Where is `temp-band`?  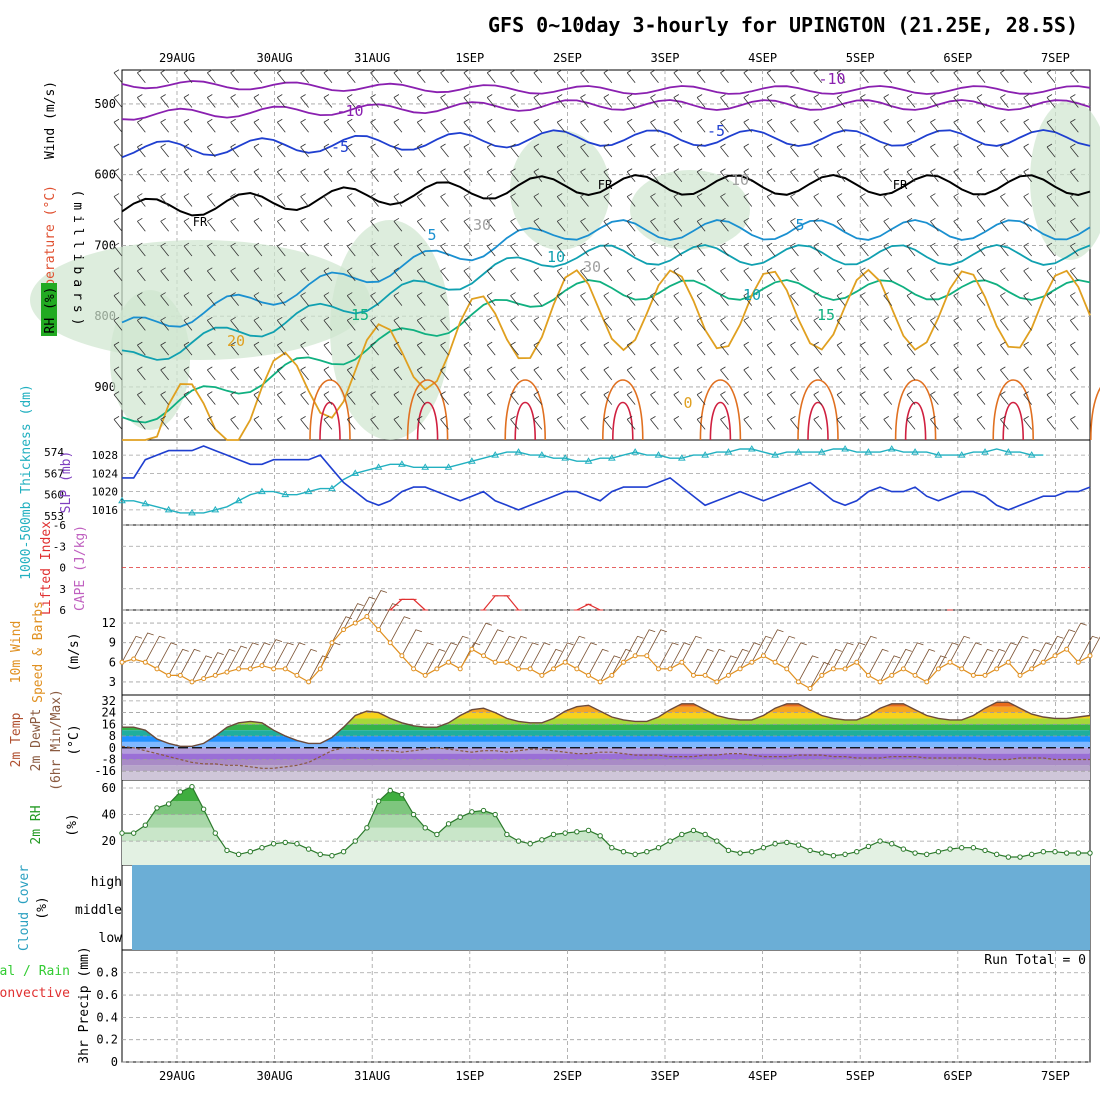 temp-band is located at coordinates (606, 721).